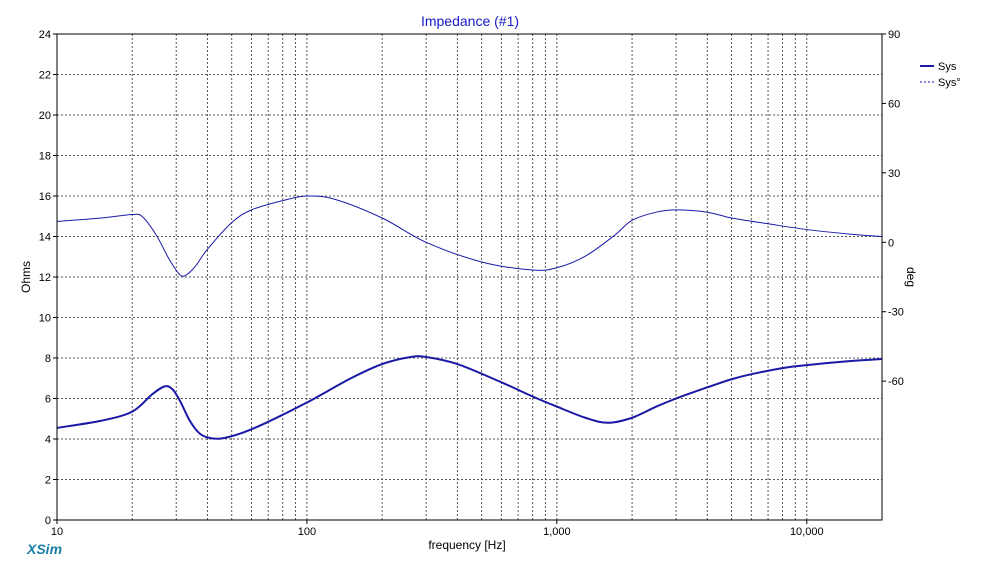  What do you see at coordinates (45, 116) in the screenshot?
I see `y-tick-label: 20` at bounding box center [45, 116].